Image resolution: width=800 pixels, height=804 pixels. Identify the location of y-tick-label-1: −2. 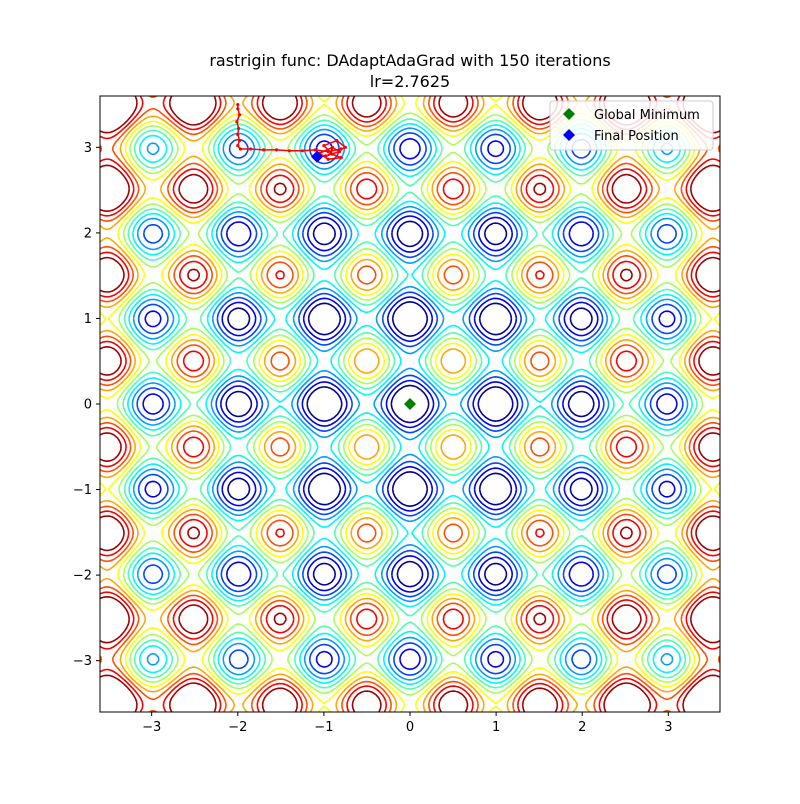
(82, 576).